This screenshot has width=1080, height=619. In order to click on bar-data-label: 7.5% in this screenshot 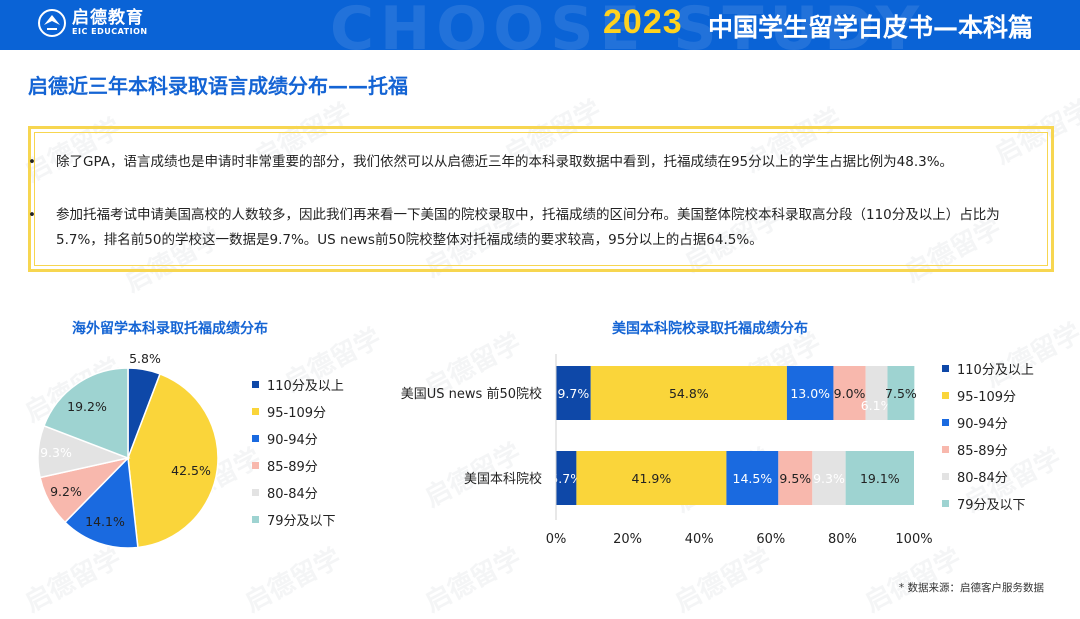, I will do `click(901, 393)`.